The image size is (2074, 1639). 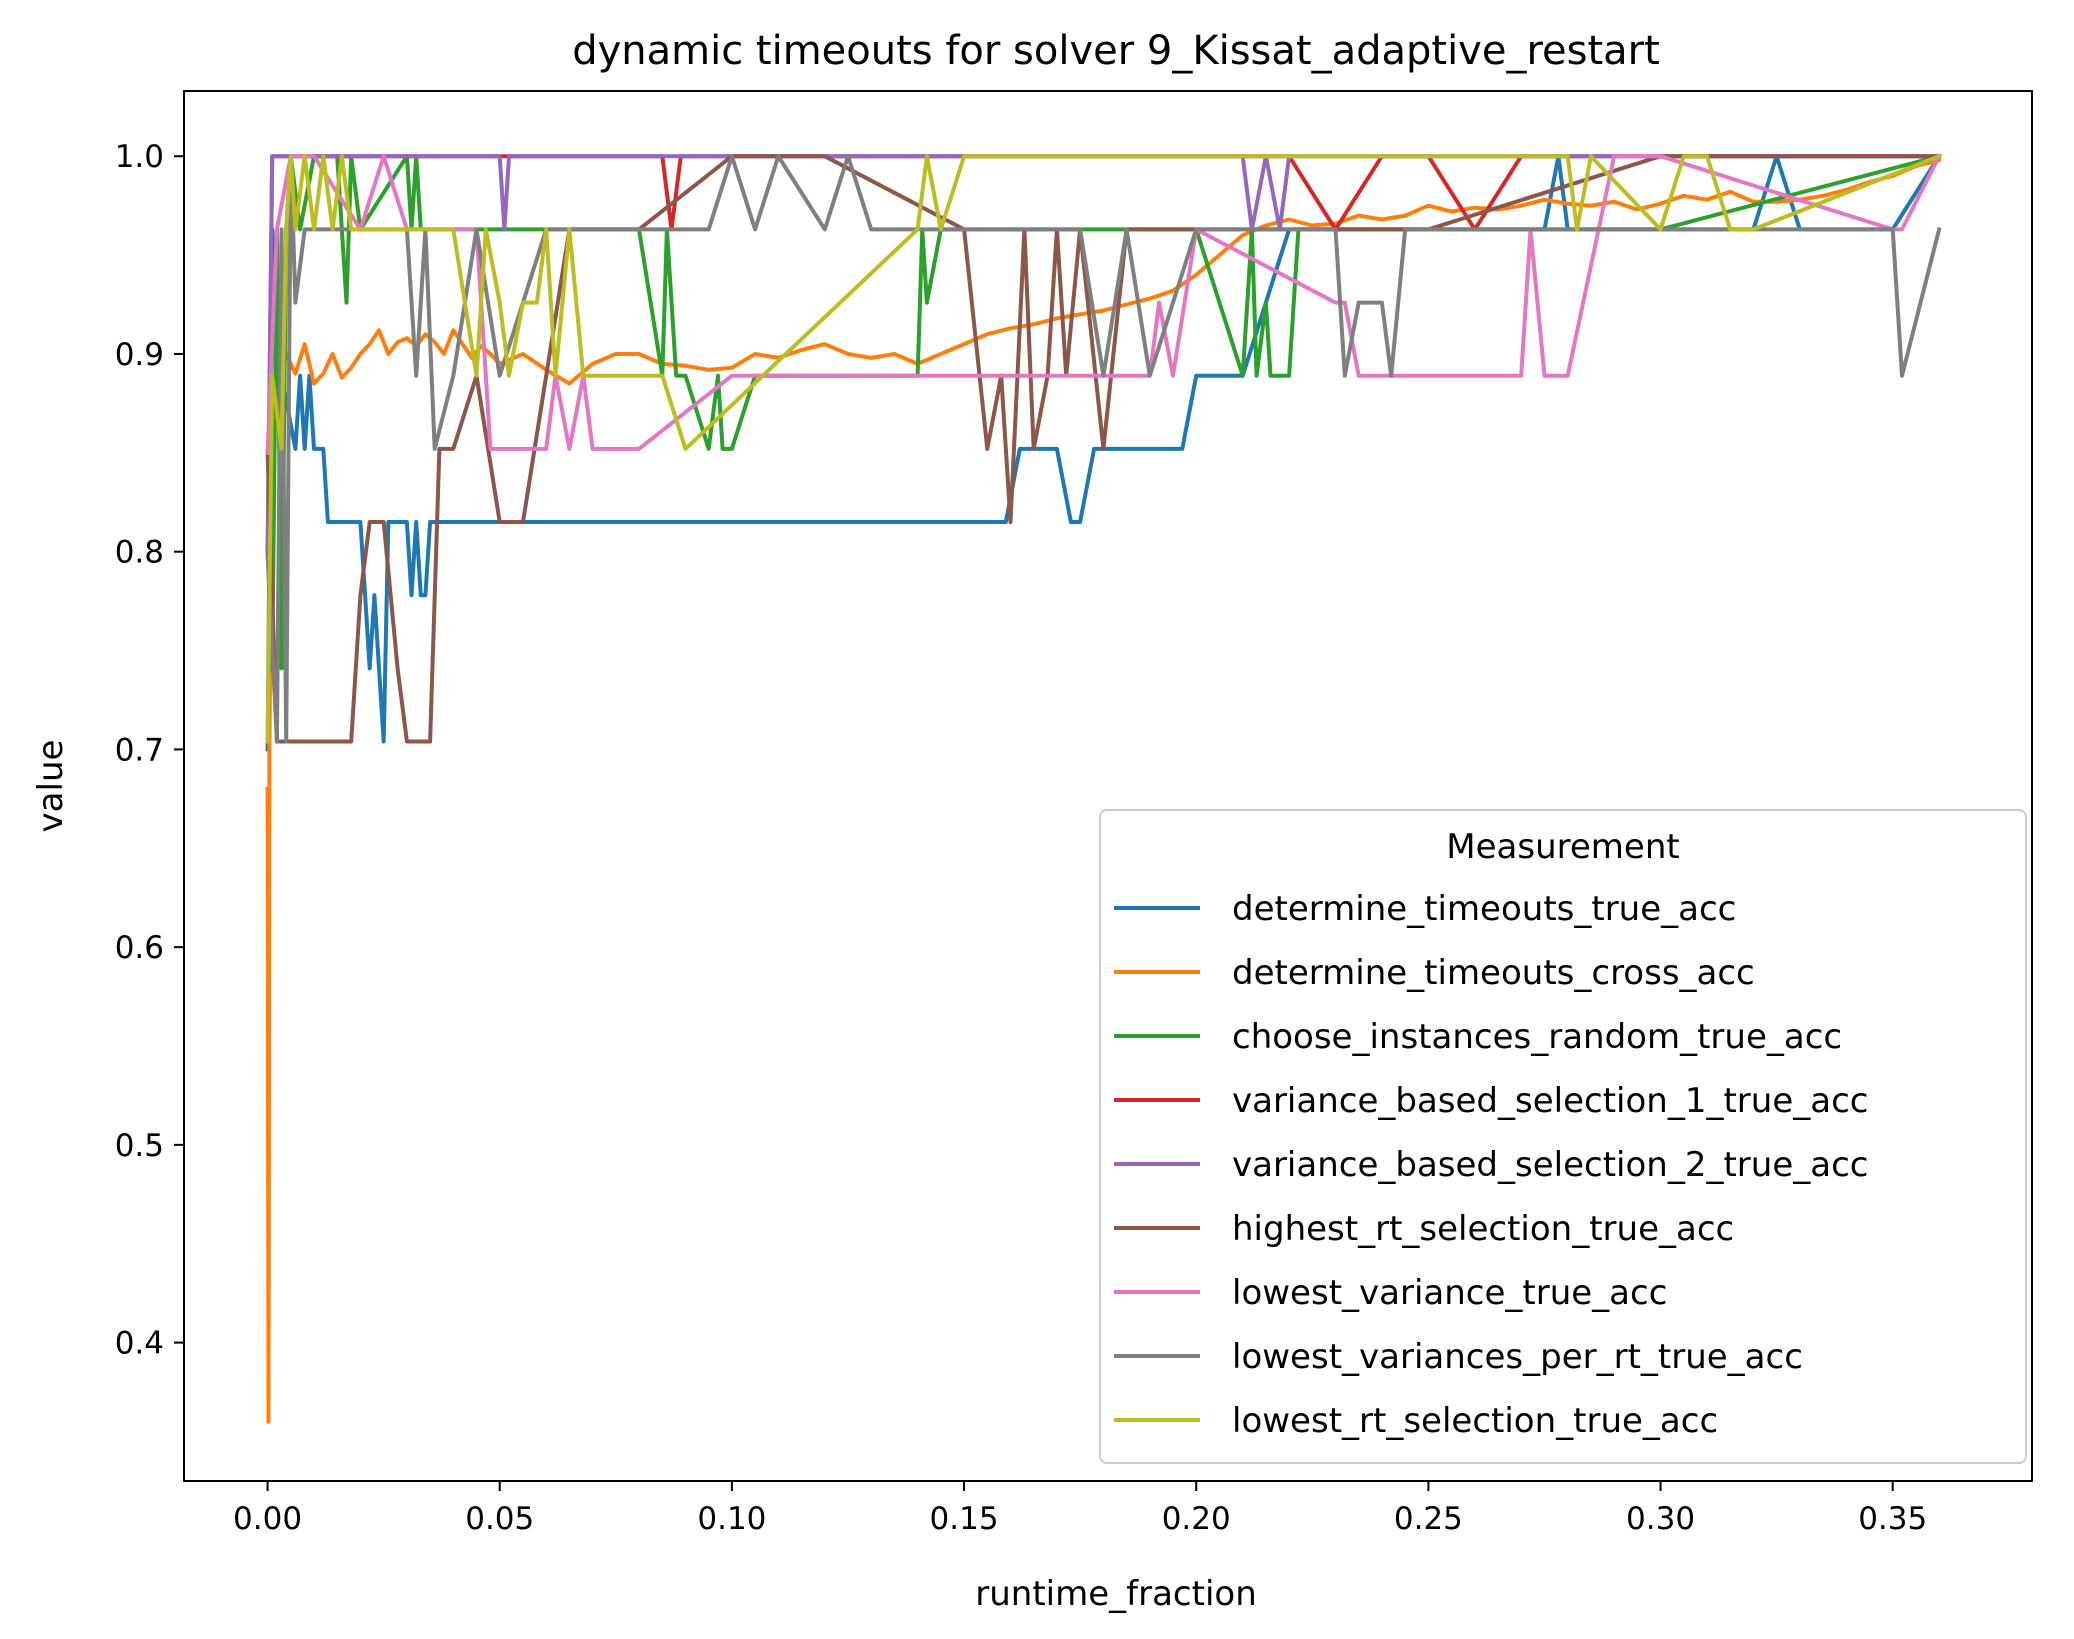 What do you see at coordinates (139, 1344) in the screenshot?
I see `y-tick-label: 0.4` at bounding box center [139, 1344].